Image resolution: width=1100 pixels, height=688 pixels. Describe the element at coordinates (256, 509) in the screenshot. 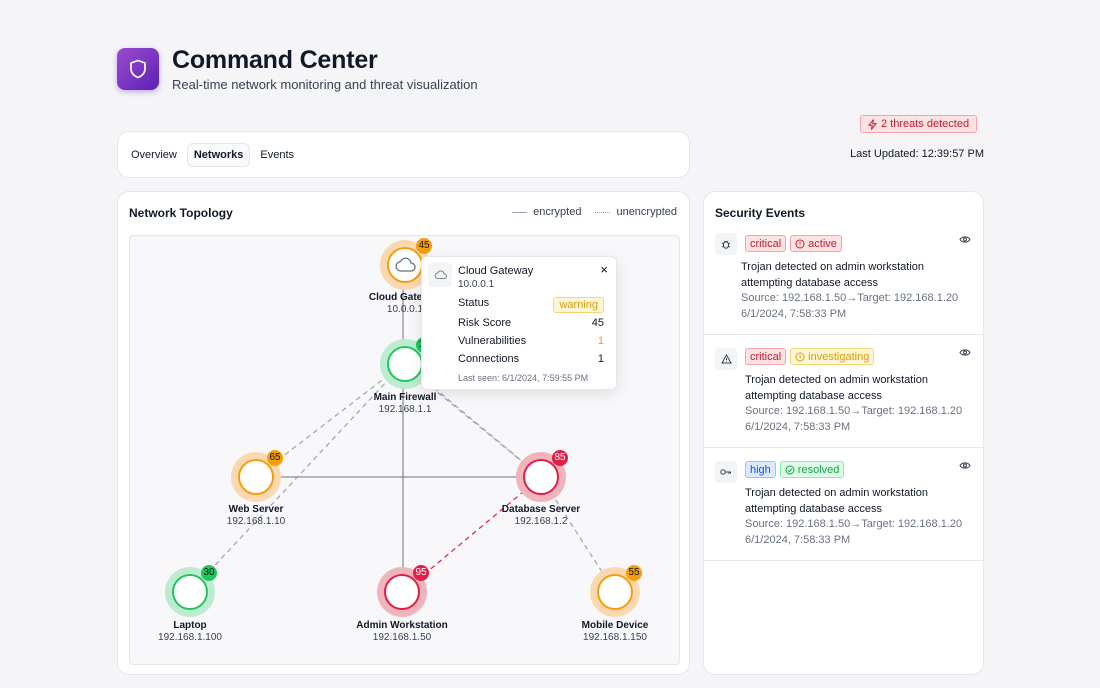

I see `node-name: Web Server` at that location.